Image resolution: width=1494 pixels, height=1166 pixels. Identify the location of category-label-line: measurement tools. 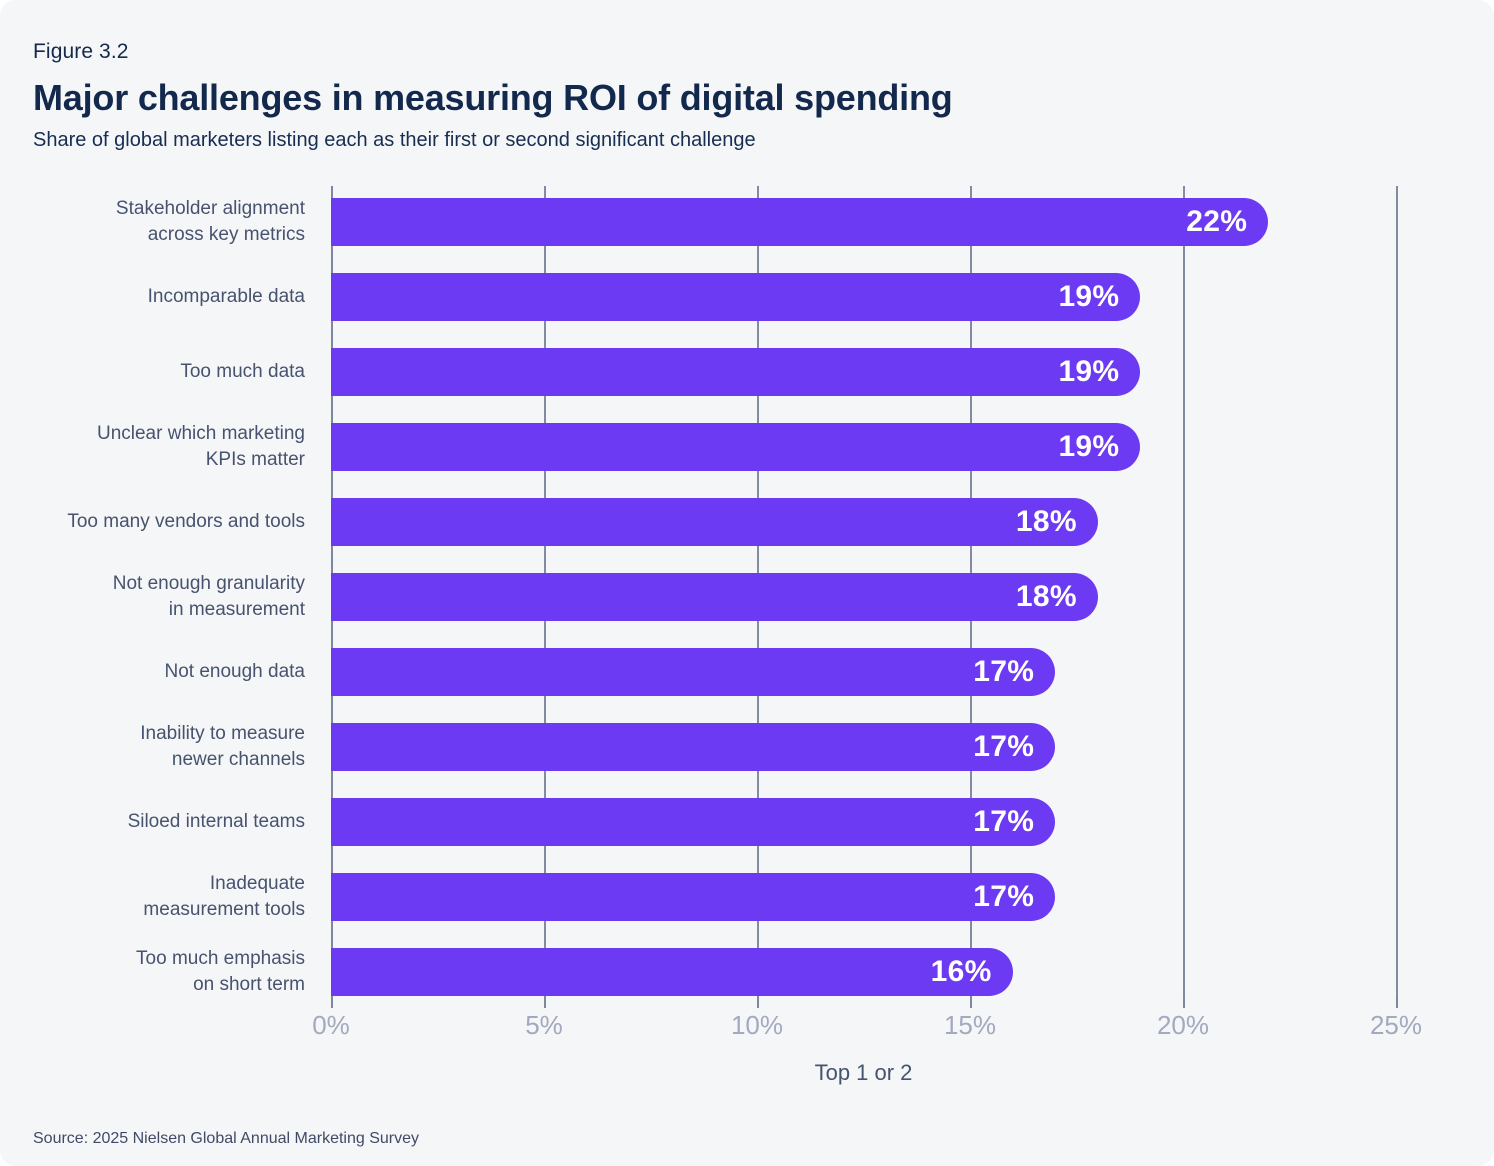
(224, 909).